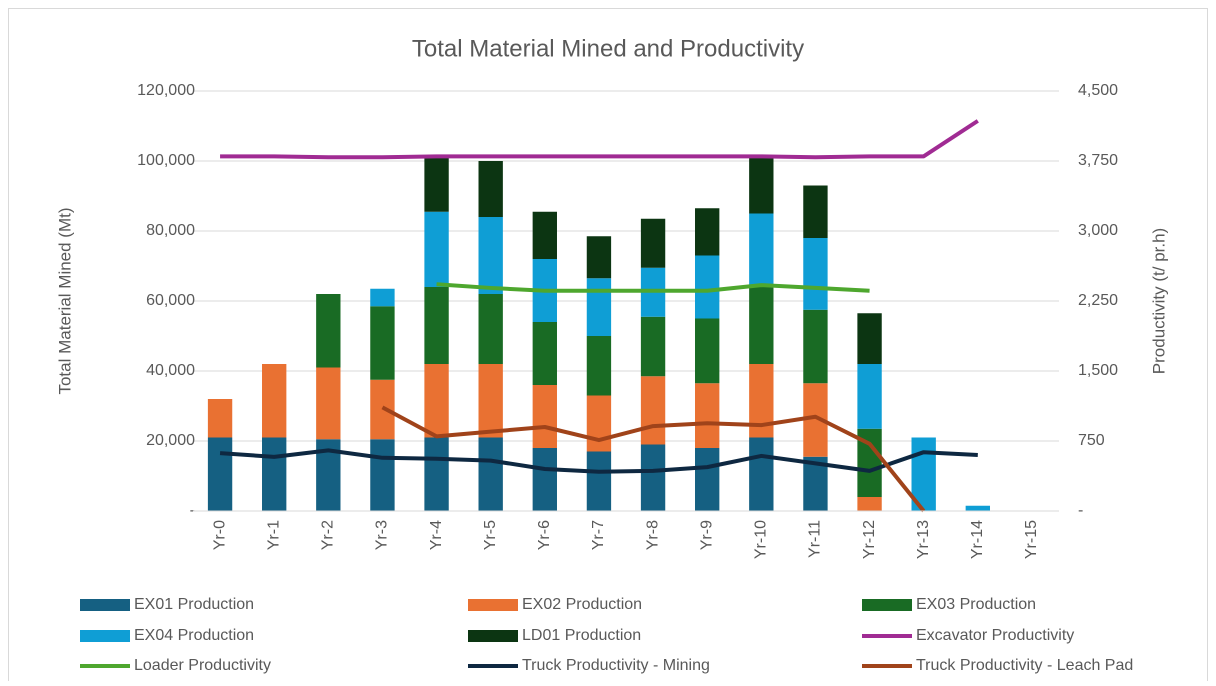 This screenshot has height=686, width=1216. What do you see at coordinates (977, 539) in the screenshot?
I see `x-tick-label: Yr-14` at bounding box center [977, 539].